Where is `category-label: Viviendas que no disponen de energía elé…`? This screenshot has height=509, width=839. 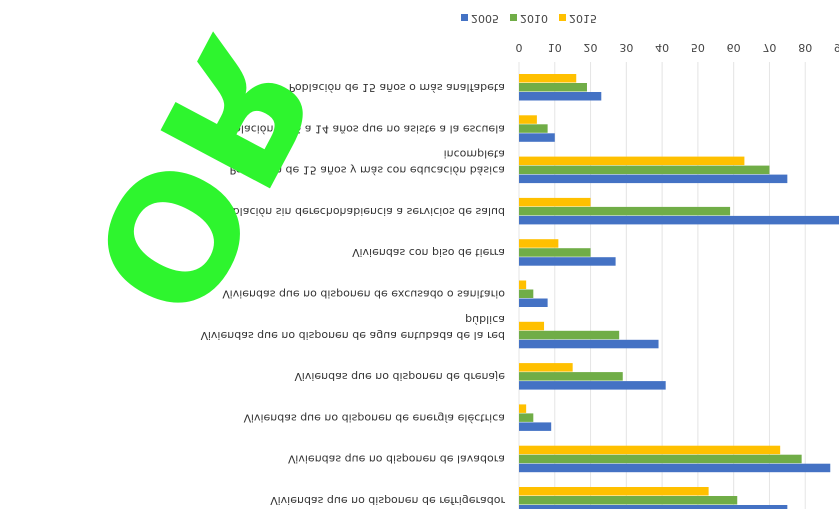
category-label: Viviendas que no disponen de energía elé… is located at coordinates (374, 417).